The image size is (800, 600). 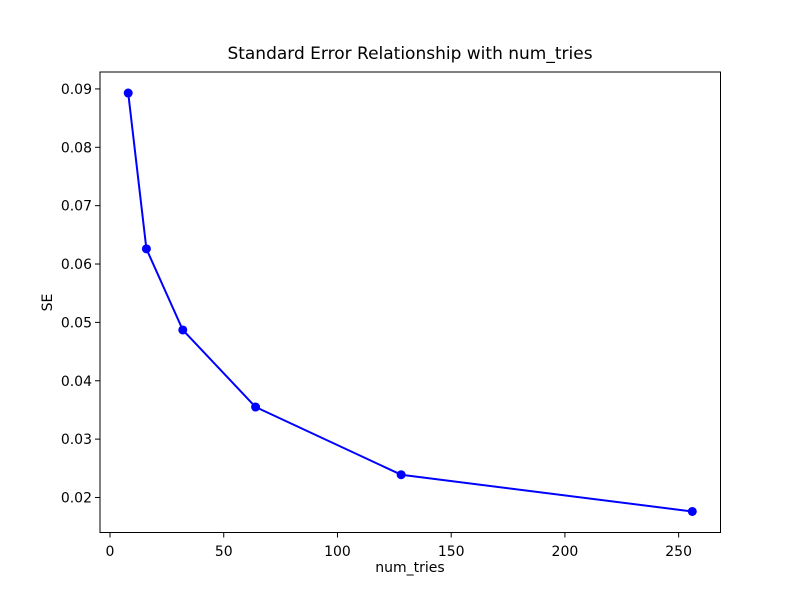 What do you see at coordinates (76, 440) in the screenshot?
I see `y-tick-label: 0.03` at bounding box center [76, 440].